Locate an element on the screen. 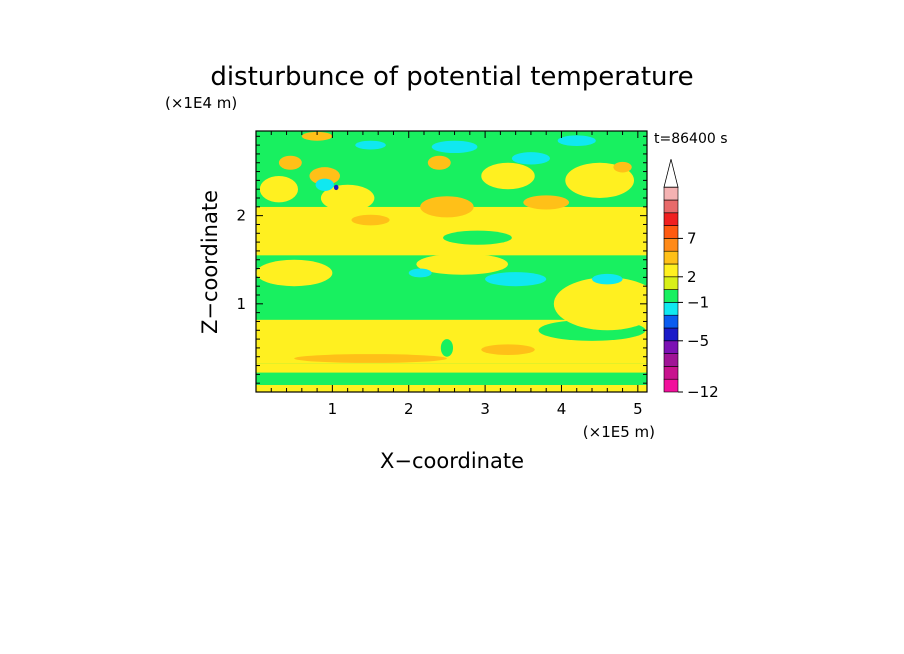 The image size is (904, 654). x-tick-label: 4 is located at coordinates (562, 409).